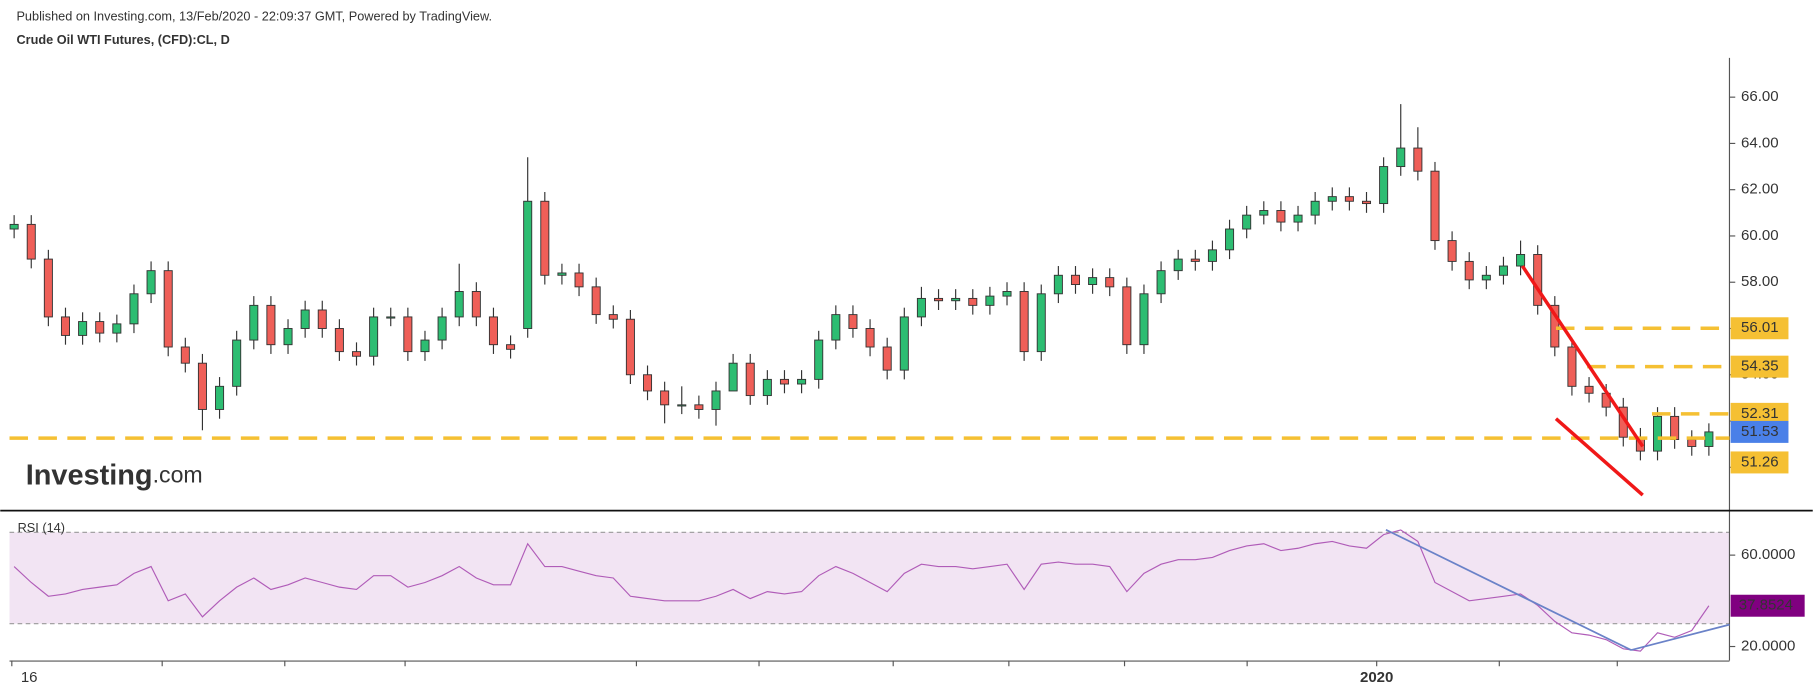 The height and width of the screenshot is (694, 1813). I want to click on level-label: 51.26, so click(1760, 461).